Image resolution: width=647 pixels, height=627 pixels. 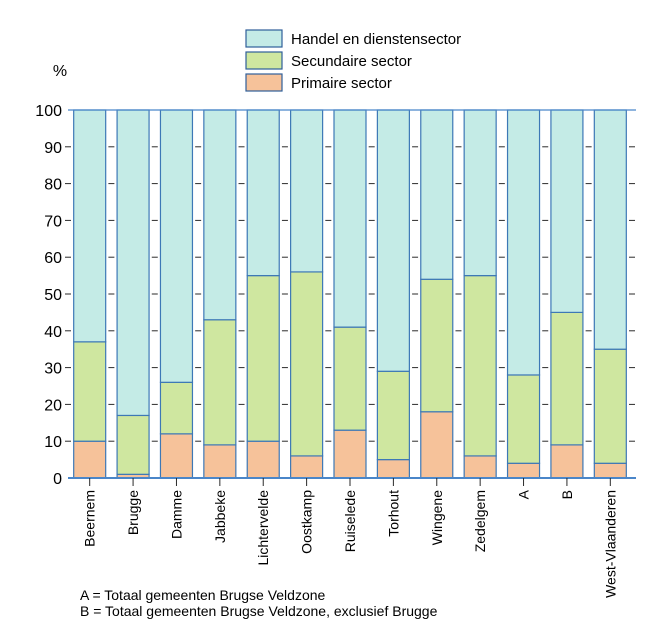 I want to click on legend-label: Secundaire sector, so click(x=351, y=61).